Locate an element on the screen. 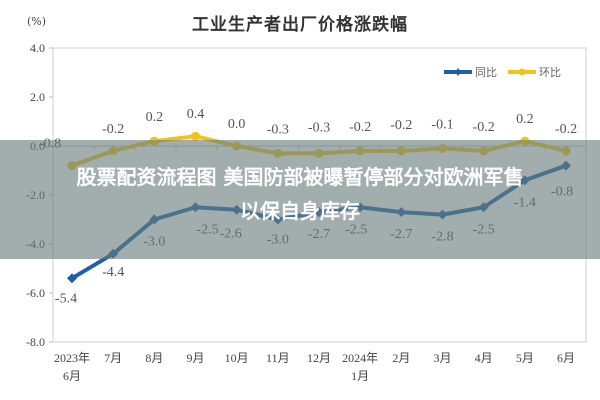 The height and width of the screenshot is (400, 600). x-tick-label: 2月 is located at coordinates (401, 358).